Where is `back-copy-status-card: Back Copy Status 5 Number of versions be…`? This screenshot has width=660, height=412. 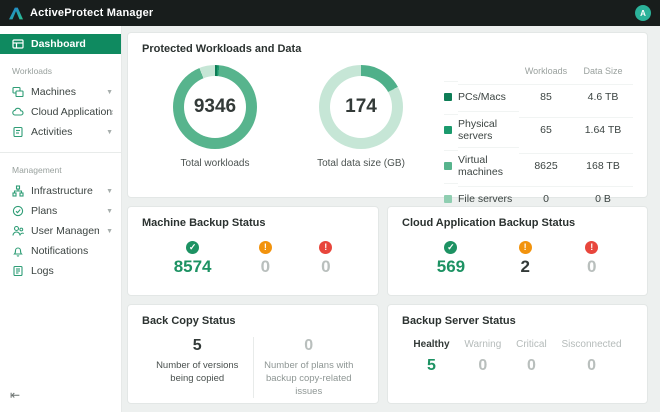
back-copy-status-card: Back Copy Status 5 Number of versions be… is located at coordinates (253, 354).